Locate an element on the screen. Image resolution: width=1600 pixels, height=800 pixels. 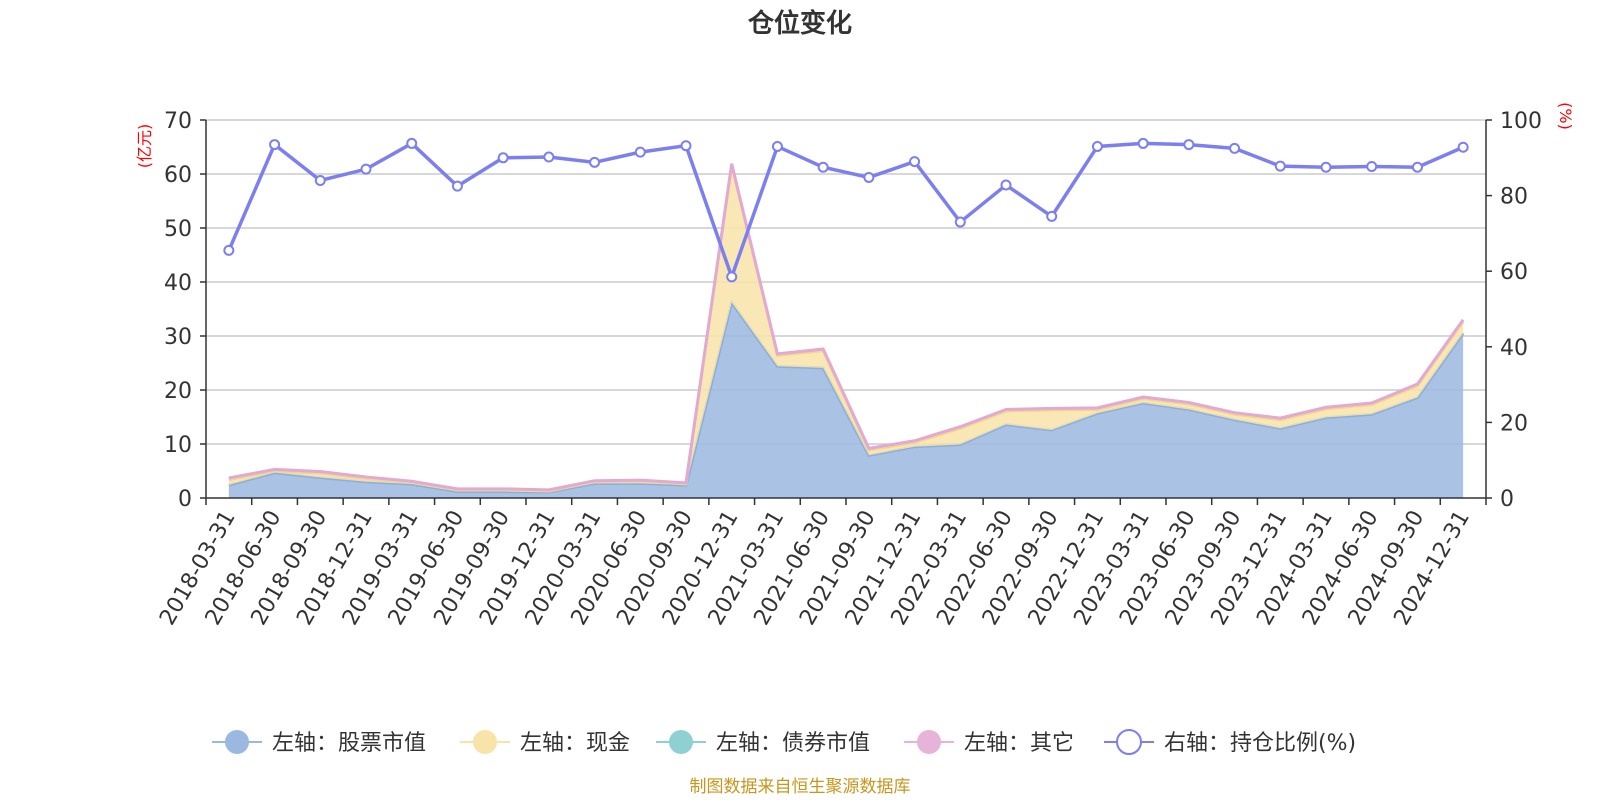
right-axis-tick-label: 40 is located at coordinates (1514, 348).